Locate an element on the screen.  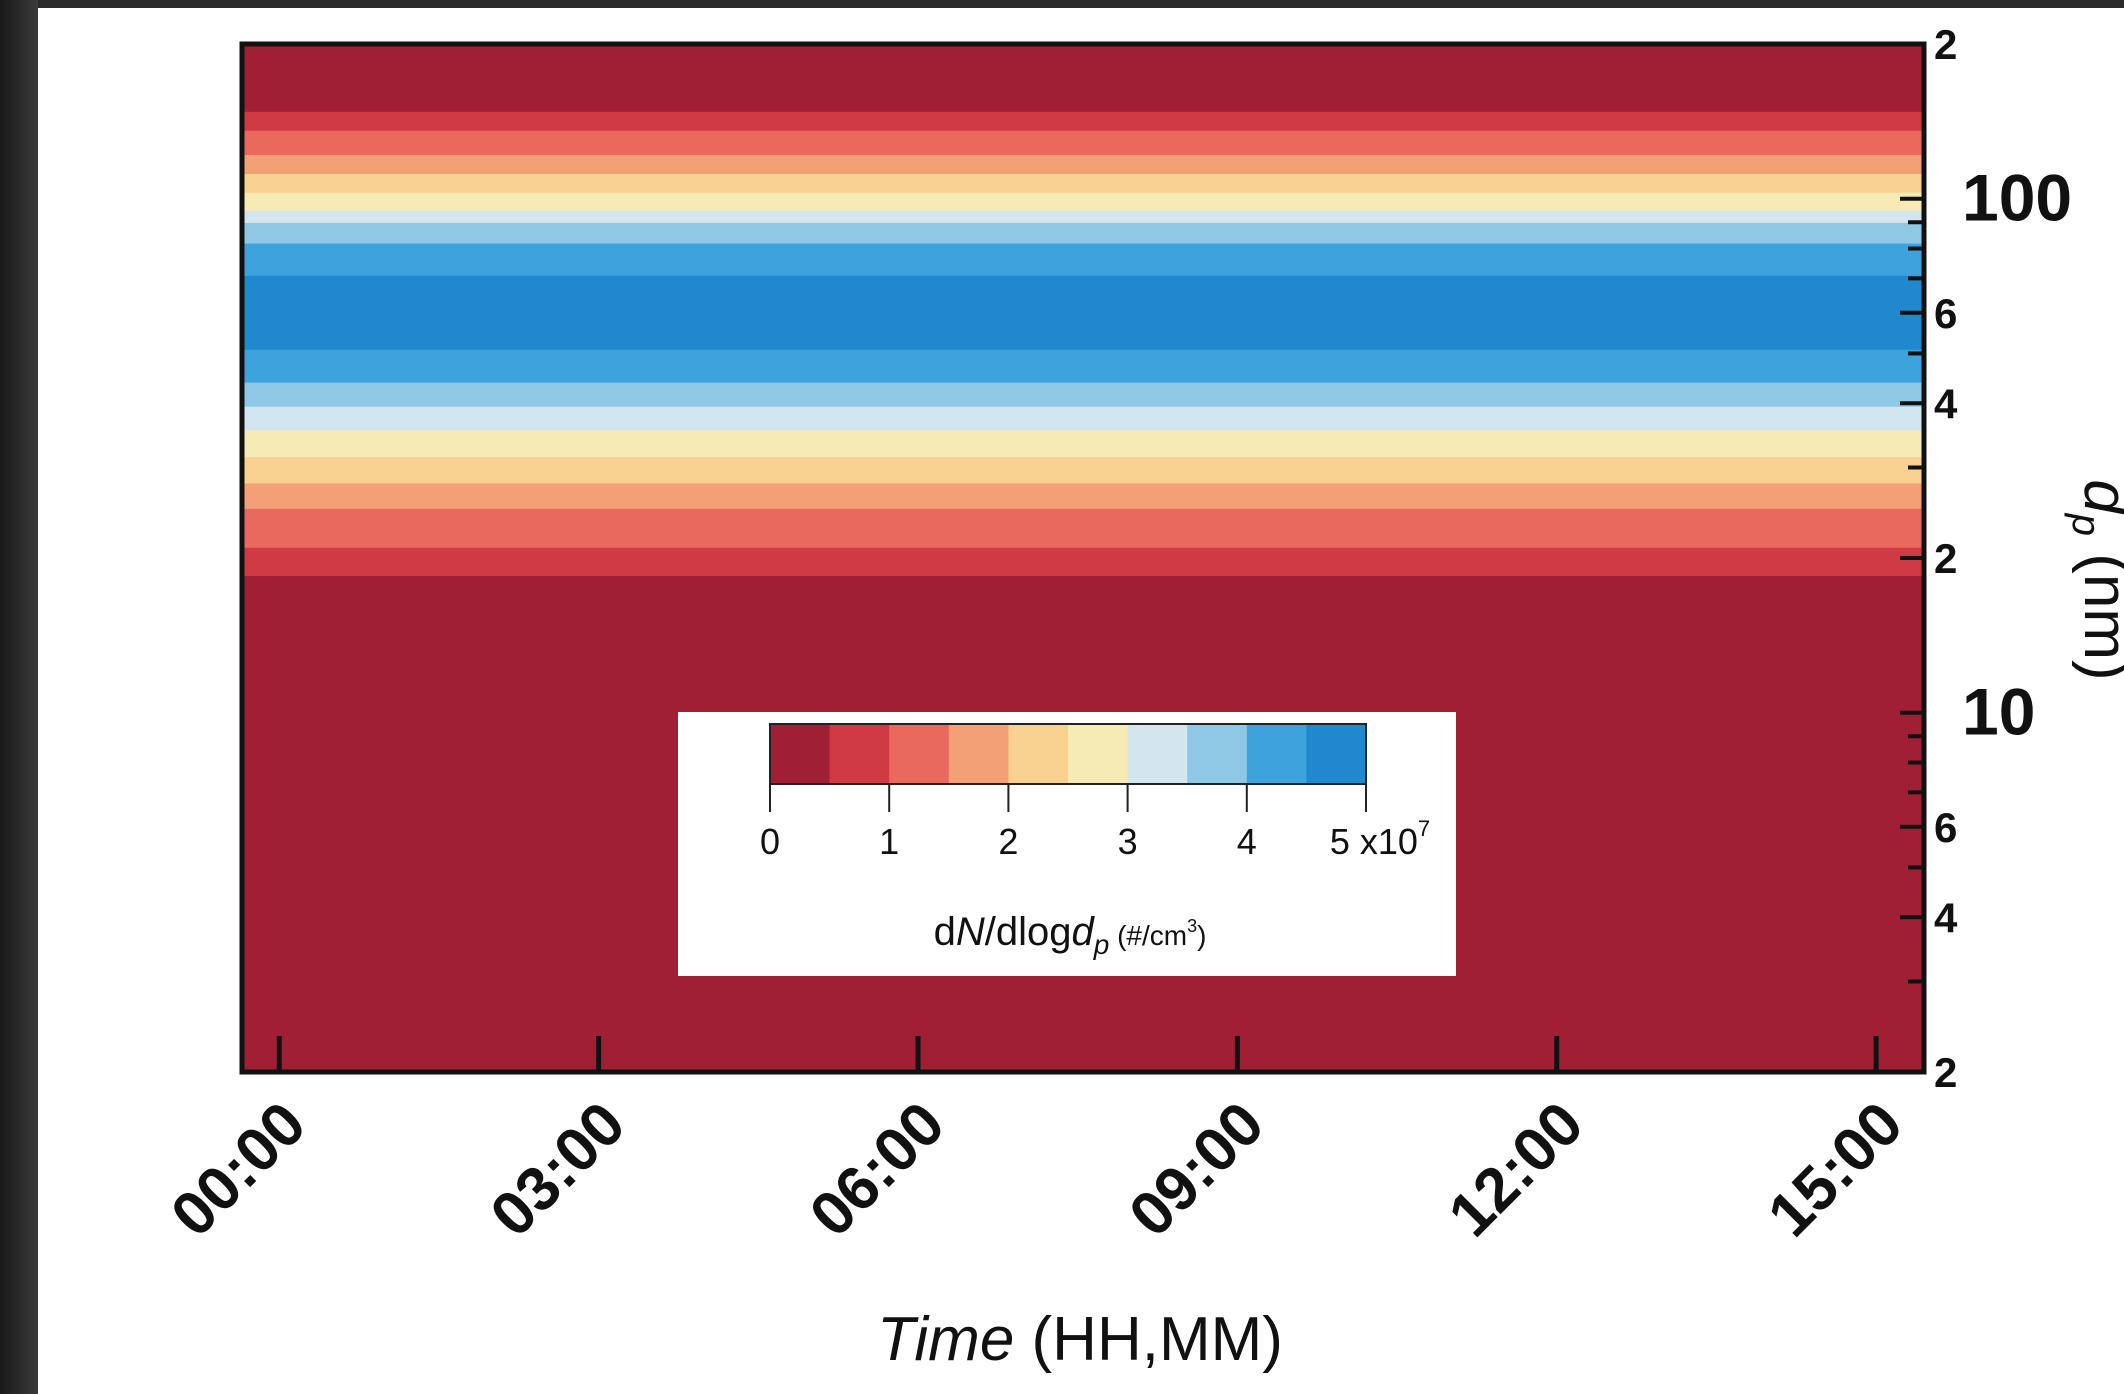
y-axis: 2 4 6 10 2 4 6 100 2 is located at coordinates (1986, 558).